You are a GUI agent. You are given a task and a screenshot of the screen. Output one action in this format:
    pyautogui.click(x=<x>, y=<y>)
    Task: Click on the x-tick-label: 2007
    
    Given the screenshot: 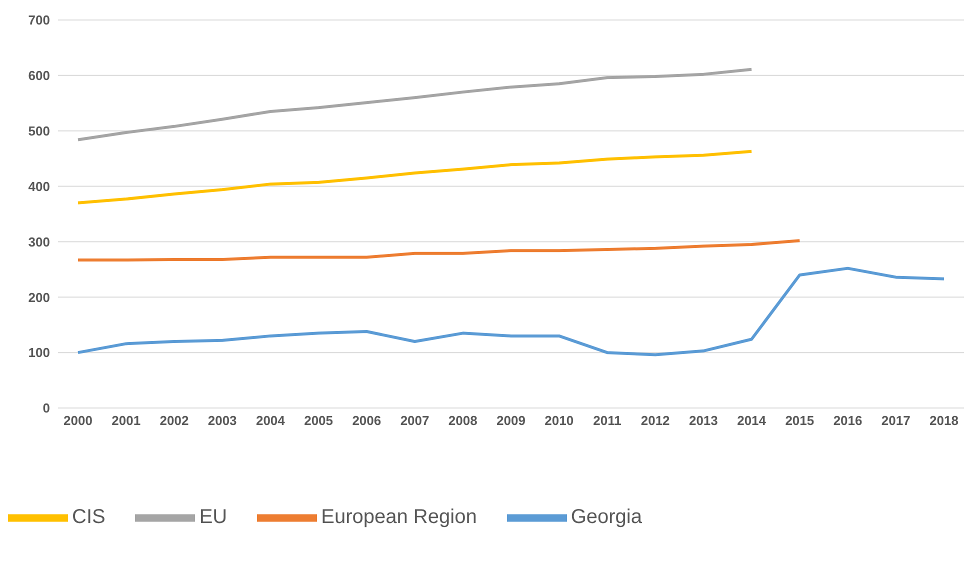 What is the action you would take?
    pyautogui.click(x=415, y=420)
    